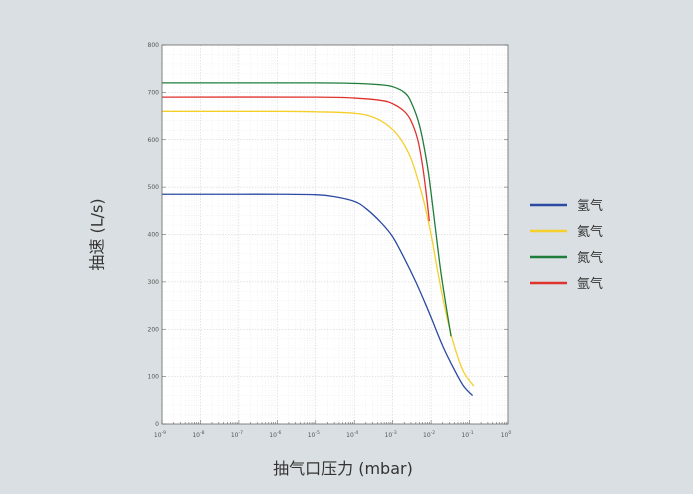 This screenshot has height=494, width=693. Describe the element at coordinates (314, 434) in the screenshot. I see `x-tick-label: 10⁻⁵` at that location.